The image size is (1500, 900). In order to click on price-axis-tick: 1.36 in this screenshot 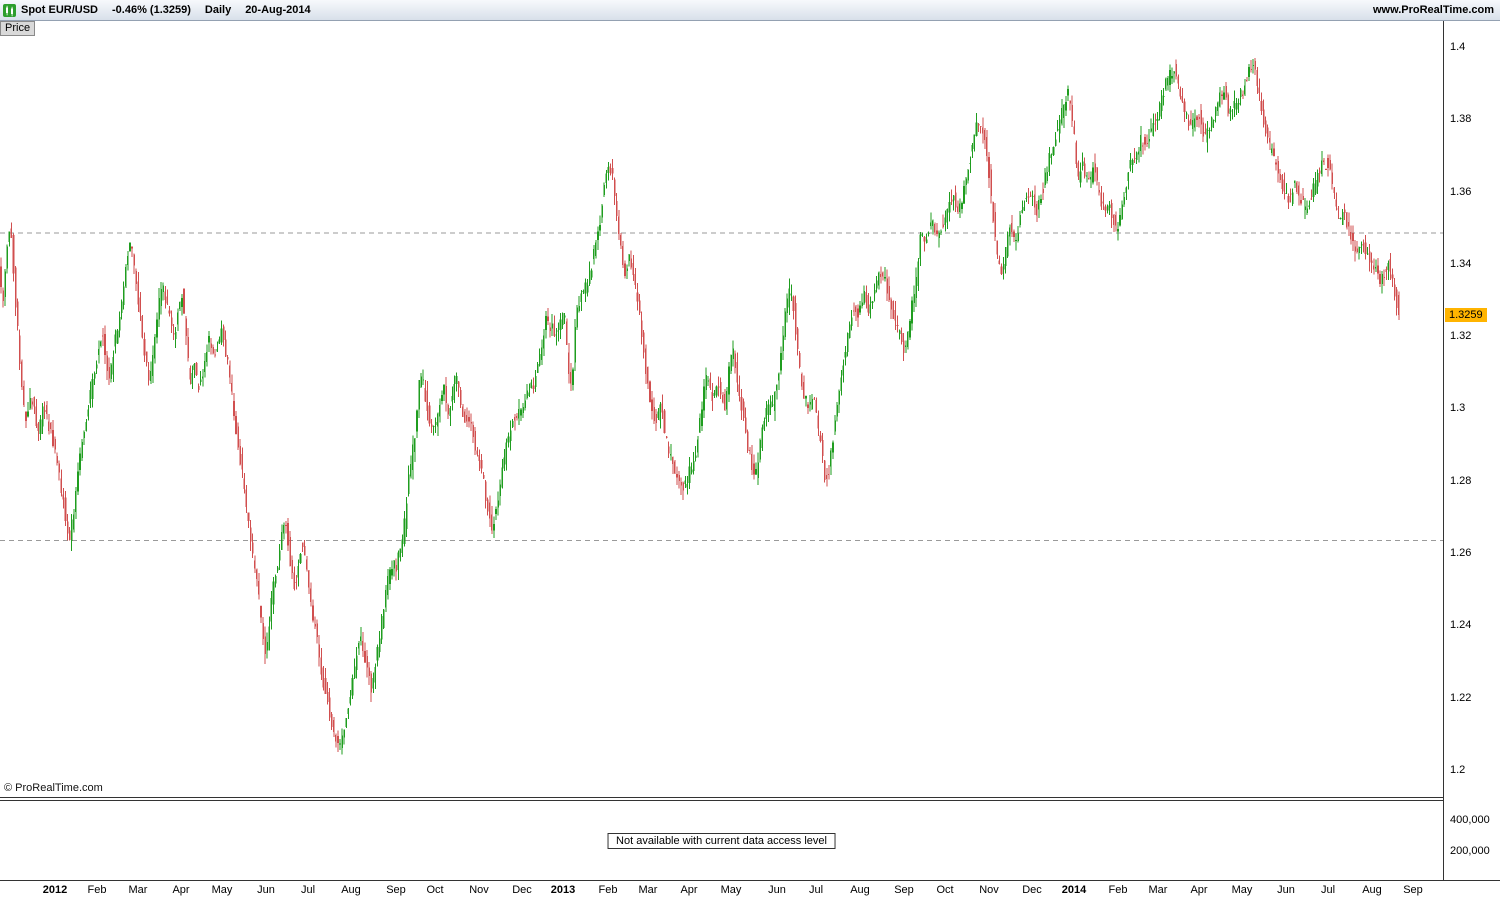, I will do `click(1461, 192)`.